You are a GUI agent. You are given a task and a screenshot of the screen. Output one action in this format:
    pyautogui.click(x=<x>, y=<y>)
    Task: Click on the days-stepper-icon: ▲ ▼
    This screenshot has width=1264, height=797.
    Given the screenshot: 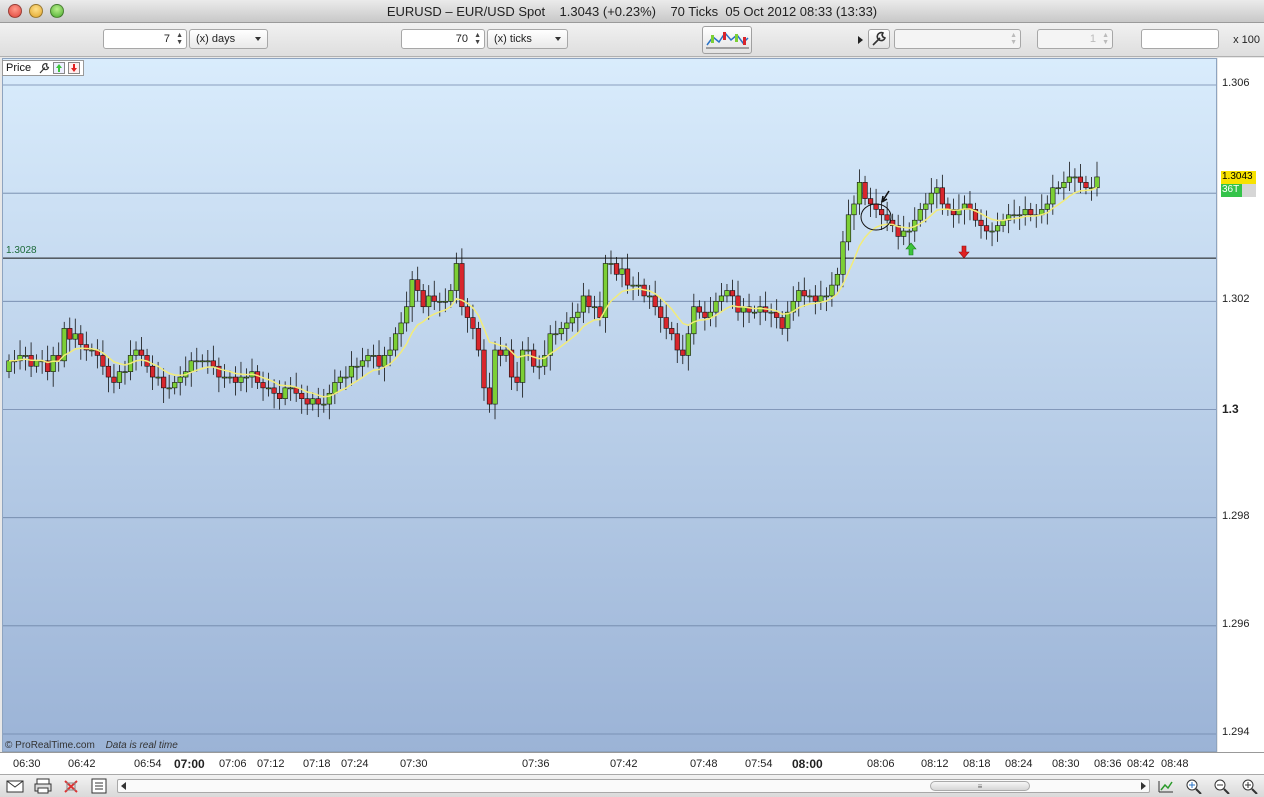 What is the action you would take?
    pyautogui.click(x=179, y=39)
    